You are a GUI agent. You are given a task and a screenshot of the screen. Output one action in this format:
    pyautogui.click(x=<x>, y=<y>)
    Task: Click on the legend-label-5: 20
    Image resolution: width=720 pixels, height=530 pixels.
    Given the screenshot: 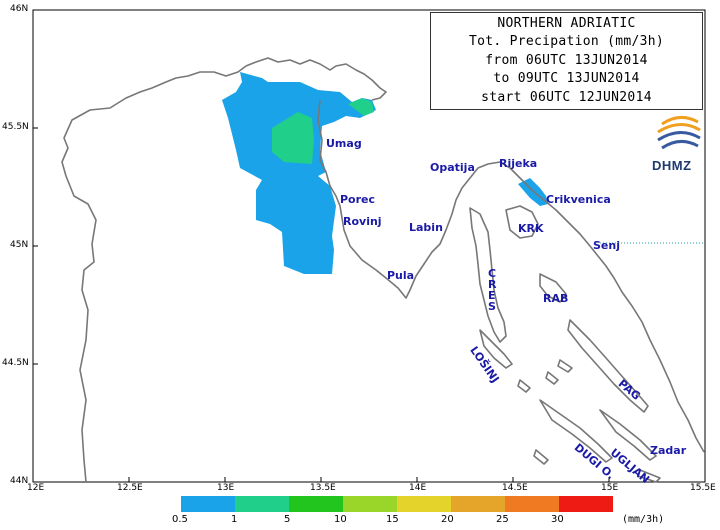 What is the action you would take?
    pyautogui.click(x=447, y=519)
    